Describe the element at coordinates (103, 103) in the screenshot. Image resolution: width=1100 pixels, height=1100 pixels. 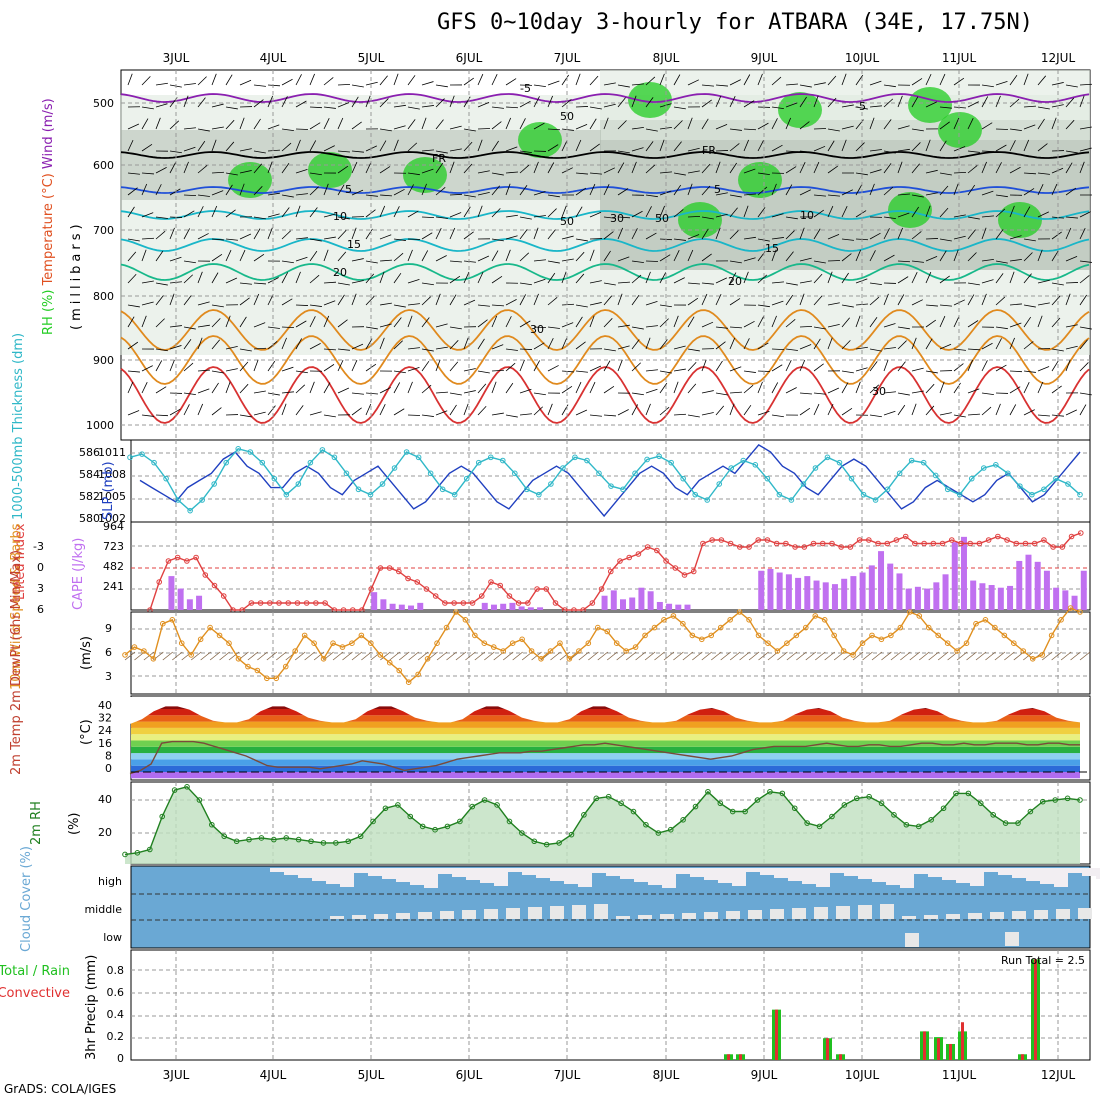
I see `pressure-tick-label: 500` at that location.